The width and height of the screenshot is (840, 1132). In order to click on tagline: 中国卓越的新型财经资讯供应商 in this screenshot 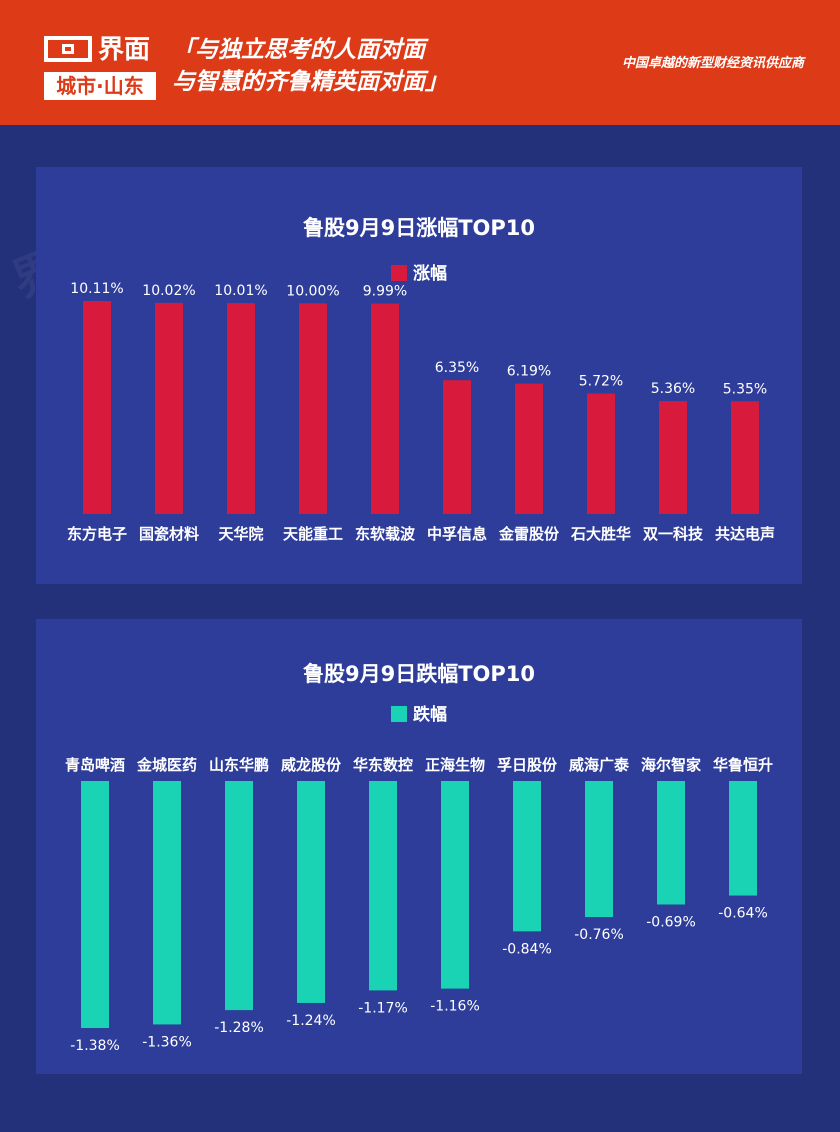, I will do `click(712, 63)`.